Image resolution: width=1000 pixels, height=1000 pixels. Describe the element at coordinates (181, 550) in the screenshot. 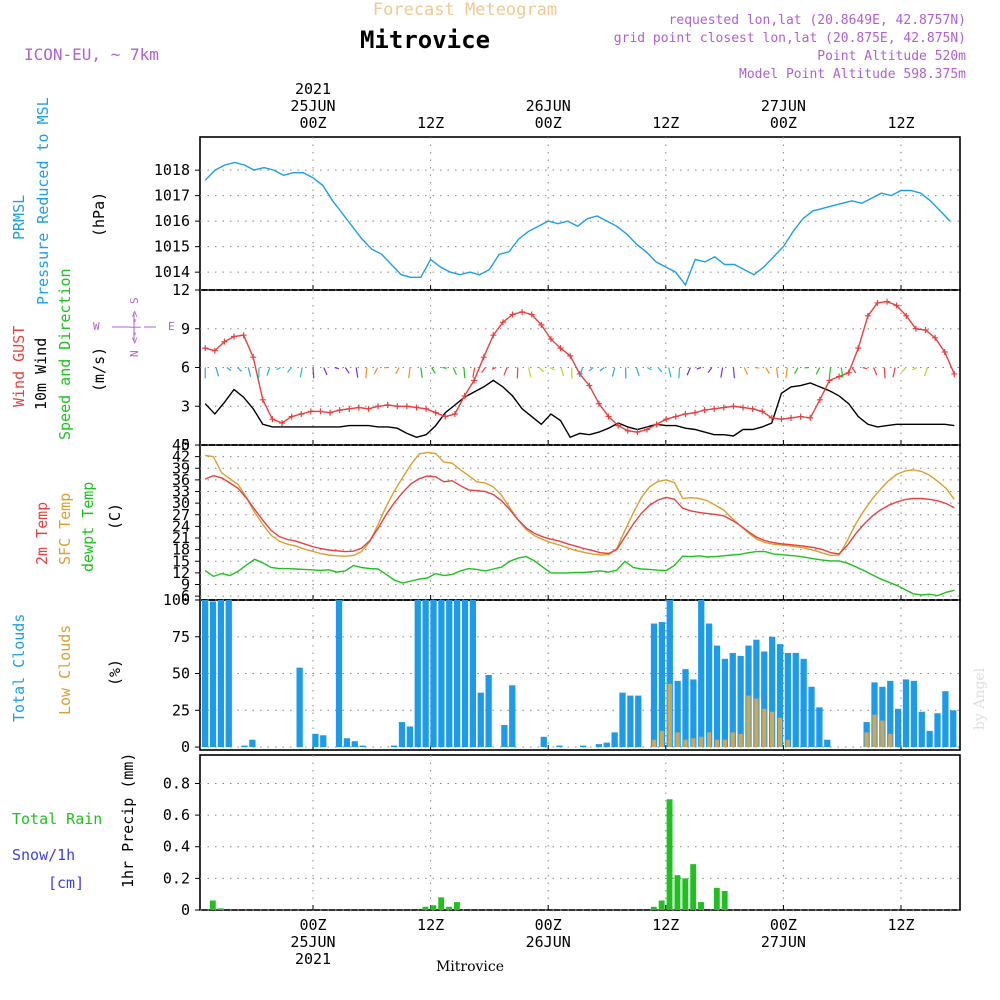

I see `temperature-ytick-label: 18` at that location.